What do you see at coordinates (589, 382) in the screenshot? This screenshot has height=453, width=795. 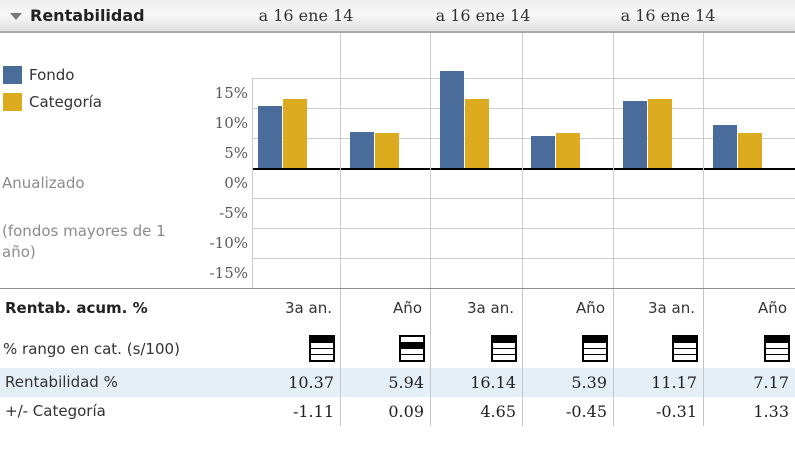 I see `value-cell-0-3: 5.39` at bounding box center [589, 382].